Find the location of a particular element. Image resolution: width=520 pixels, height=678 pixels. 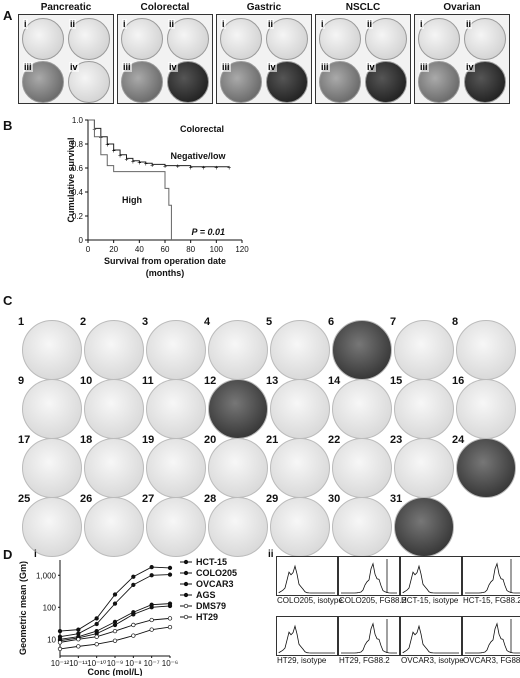

tma-title: Gastric is located at coordinates (264, 7).